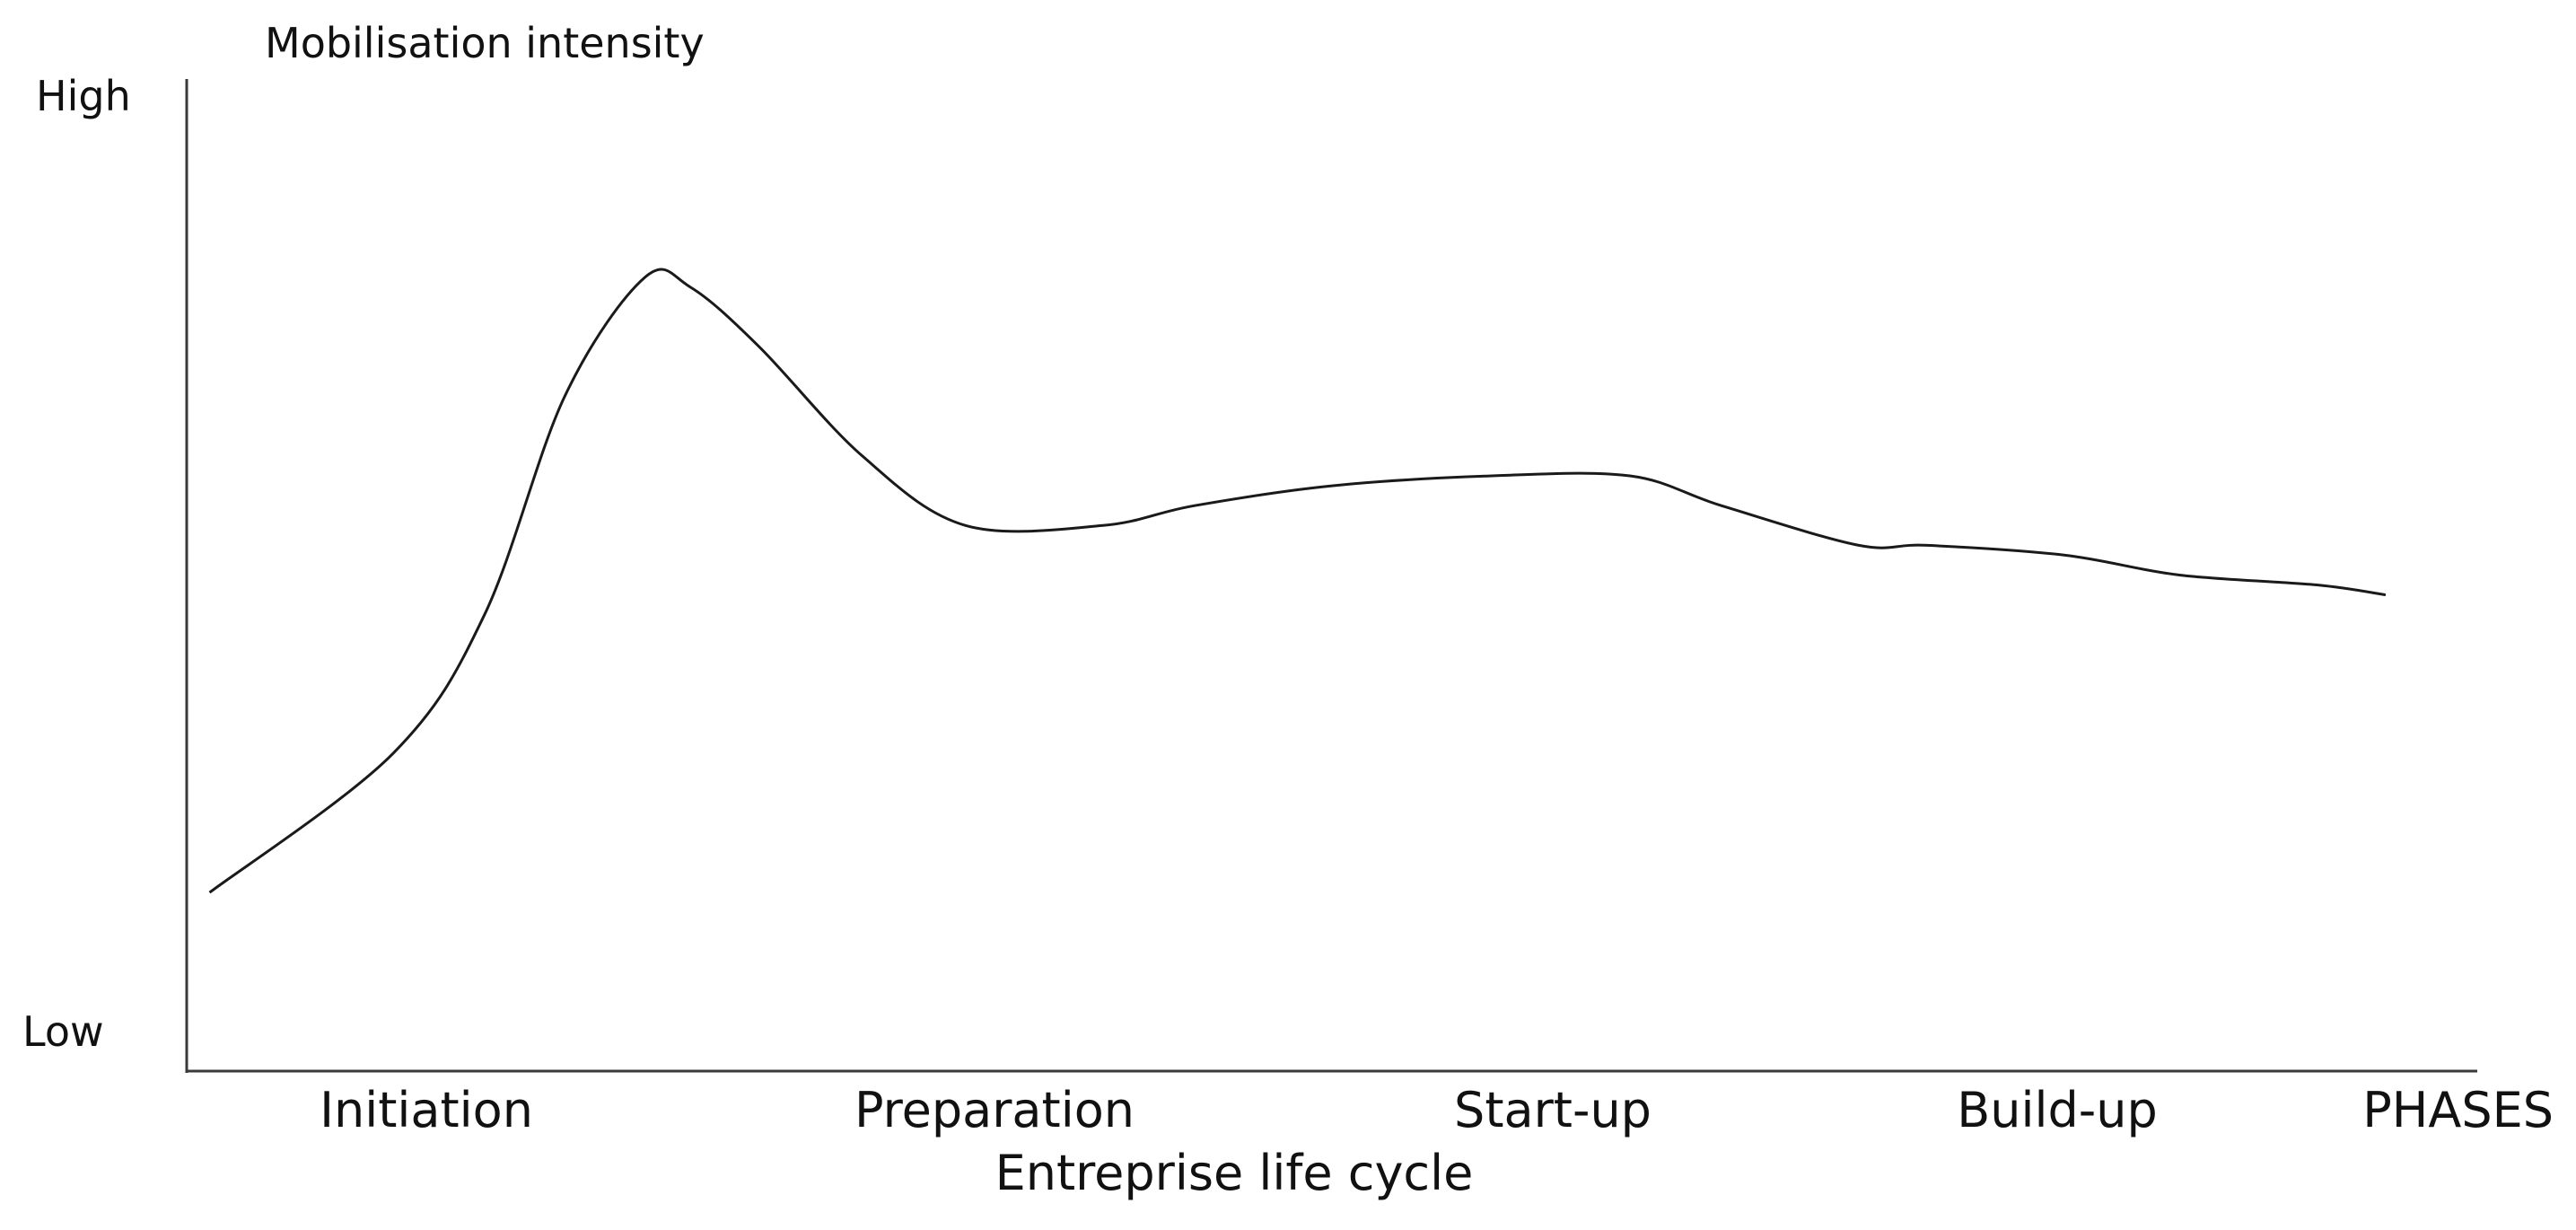 The image size is (2576, 1230). Describe the element at coordinates (63, 1031) in the screenshot. I see `y-low-label: Low` at that location.